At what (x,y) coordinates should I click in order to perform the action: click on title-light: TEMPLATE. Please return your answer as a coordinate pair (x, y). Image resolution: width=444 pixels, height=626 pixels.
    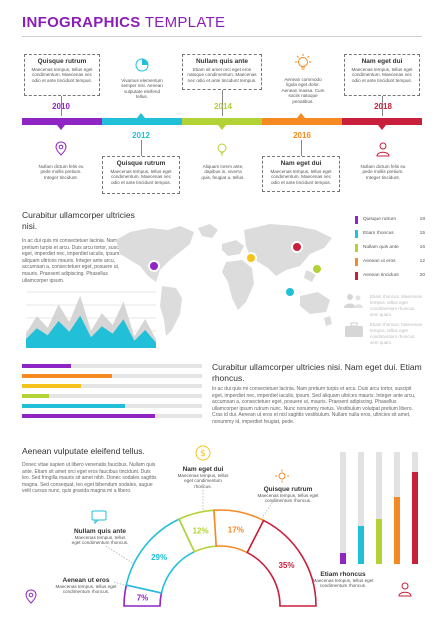
    Looking at the image, I should click on (185, 22).